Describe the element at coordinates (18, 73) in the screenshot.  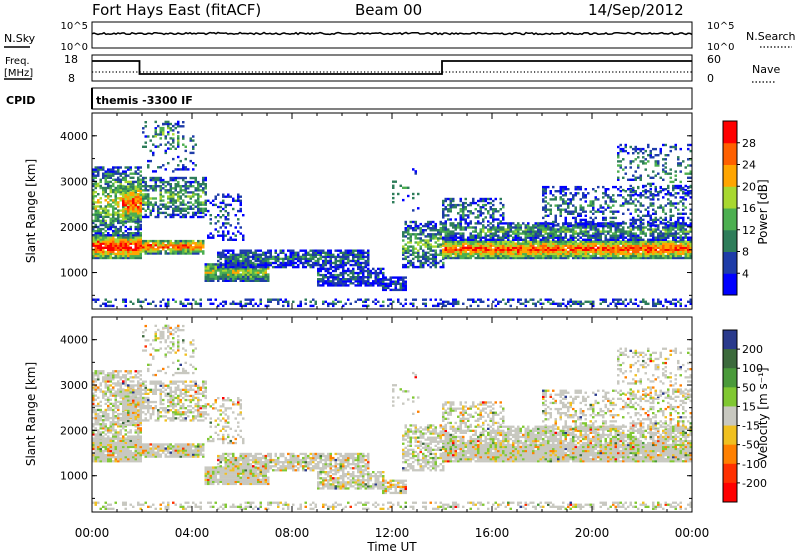
I see `freq-label-2: [MHz]` at that location.